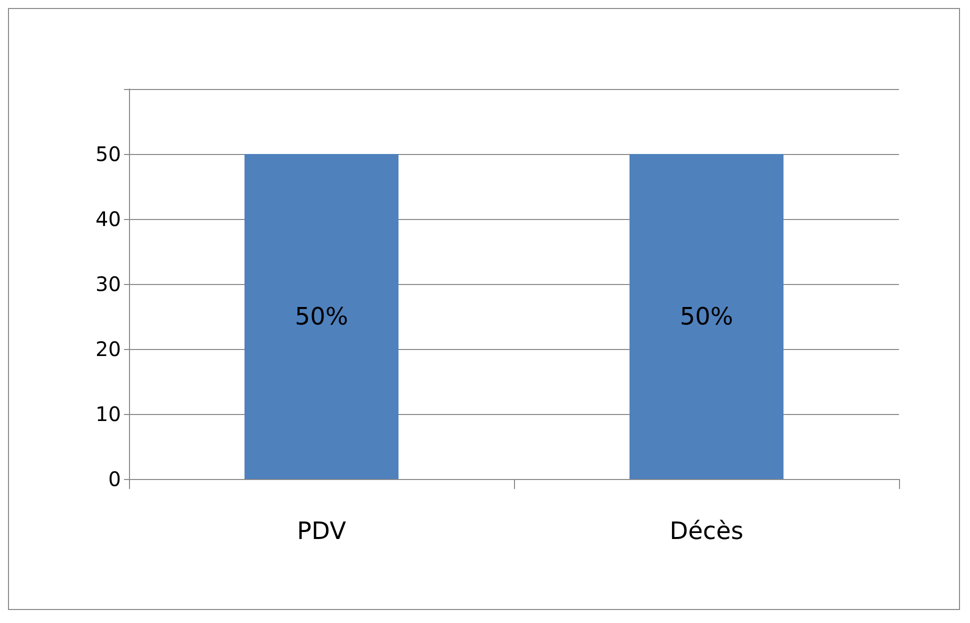 The width and height of the screenshot is (970, 623). Describe the element at coordinates (114, 479) in the screenshot. I see `y-tick-label: 0` at that location.